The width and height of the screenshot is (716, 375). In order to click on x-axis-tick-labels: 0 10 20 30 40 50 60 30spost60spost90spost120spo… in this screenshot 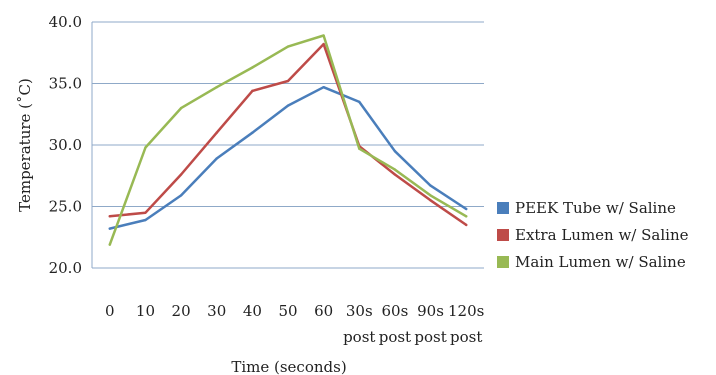, I will do `click(294, 324)`.